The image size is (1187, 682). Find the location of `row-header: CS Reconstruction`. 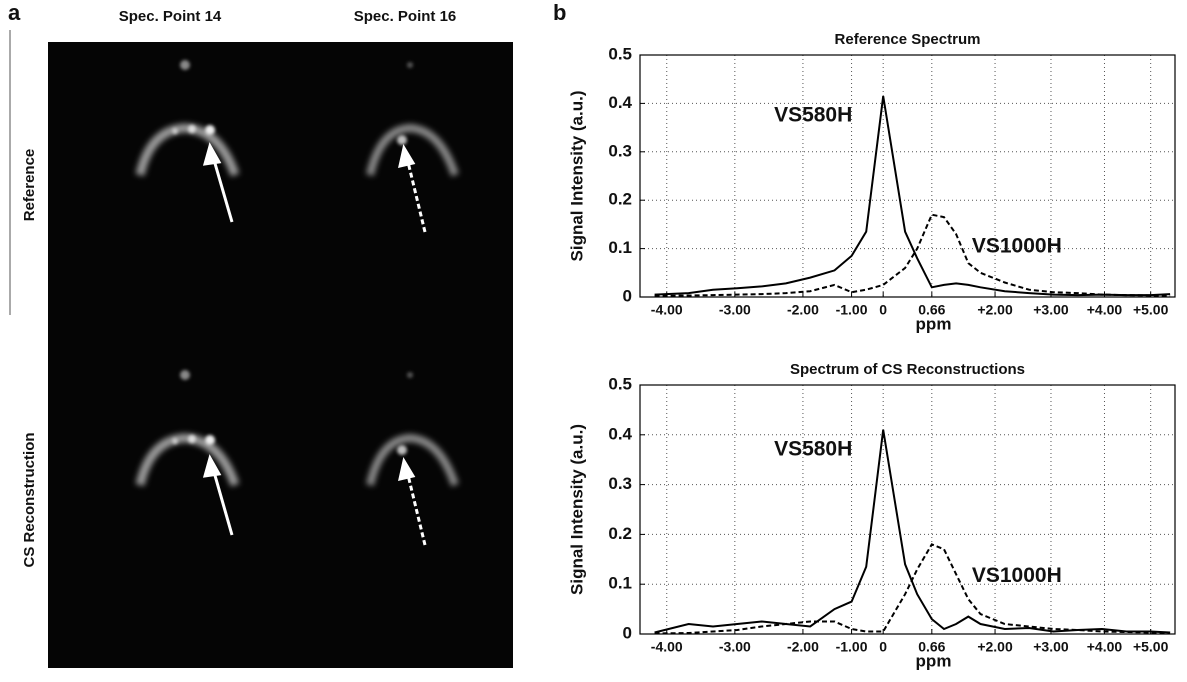

row-header: CS Reconstruction is located at coordinates (29, 499).